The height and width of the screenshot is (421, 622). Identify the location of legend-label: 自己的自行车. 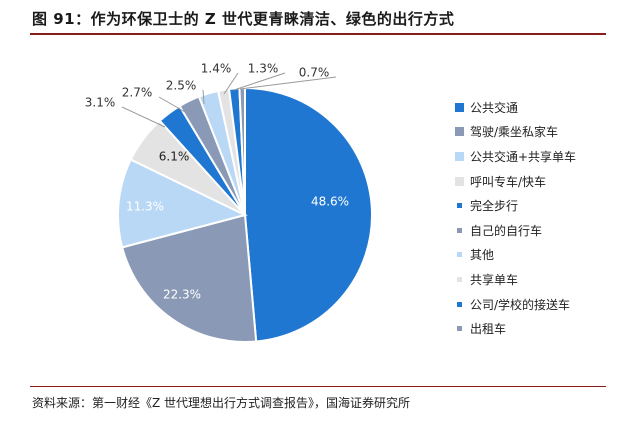
(506, 230).